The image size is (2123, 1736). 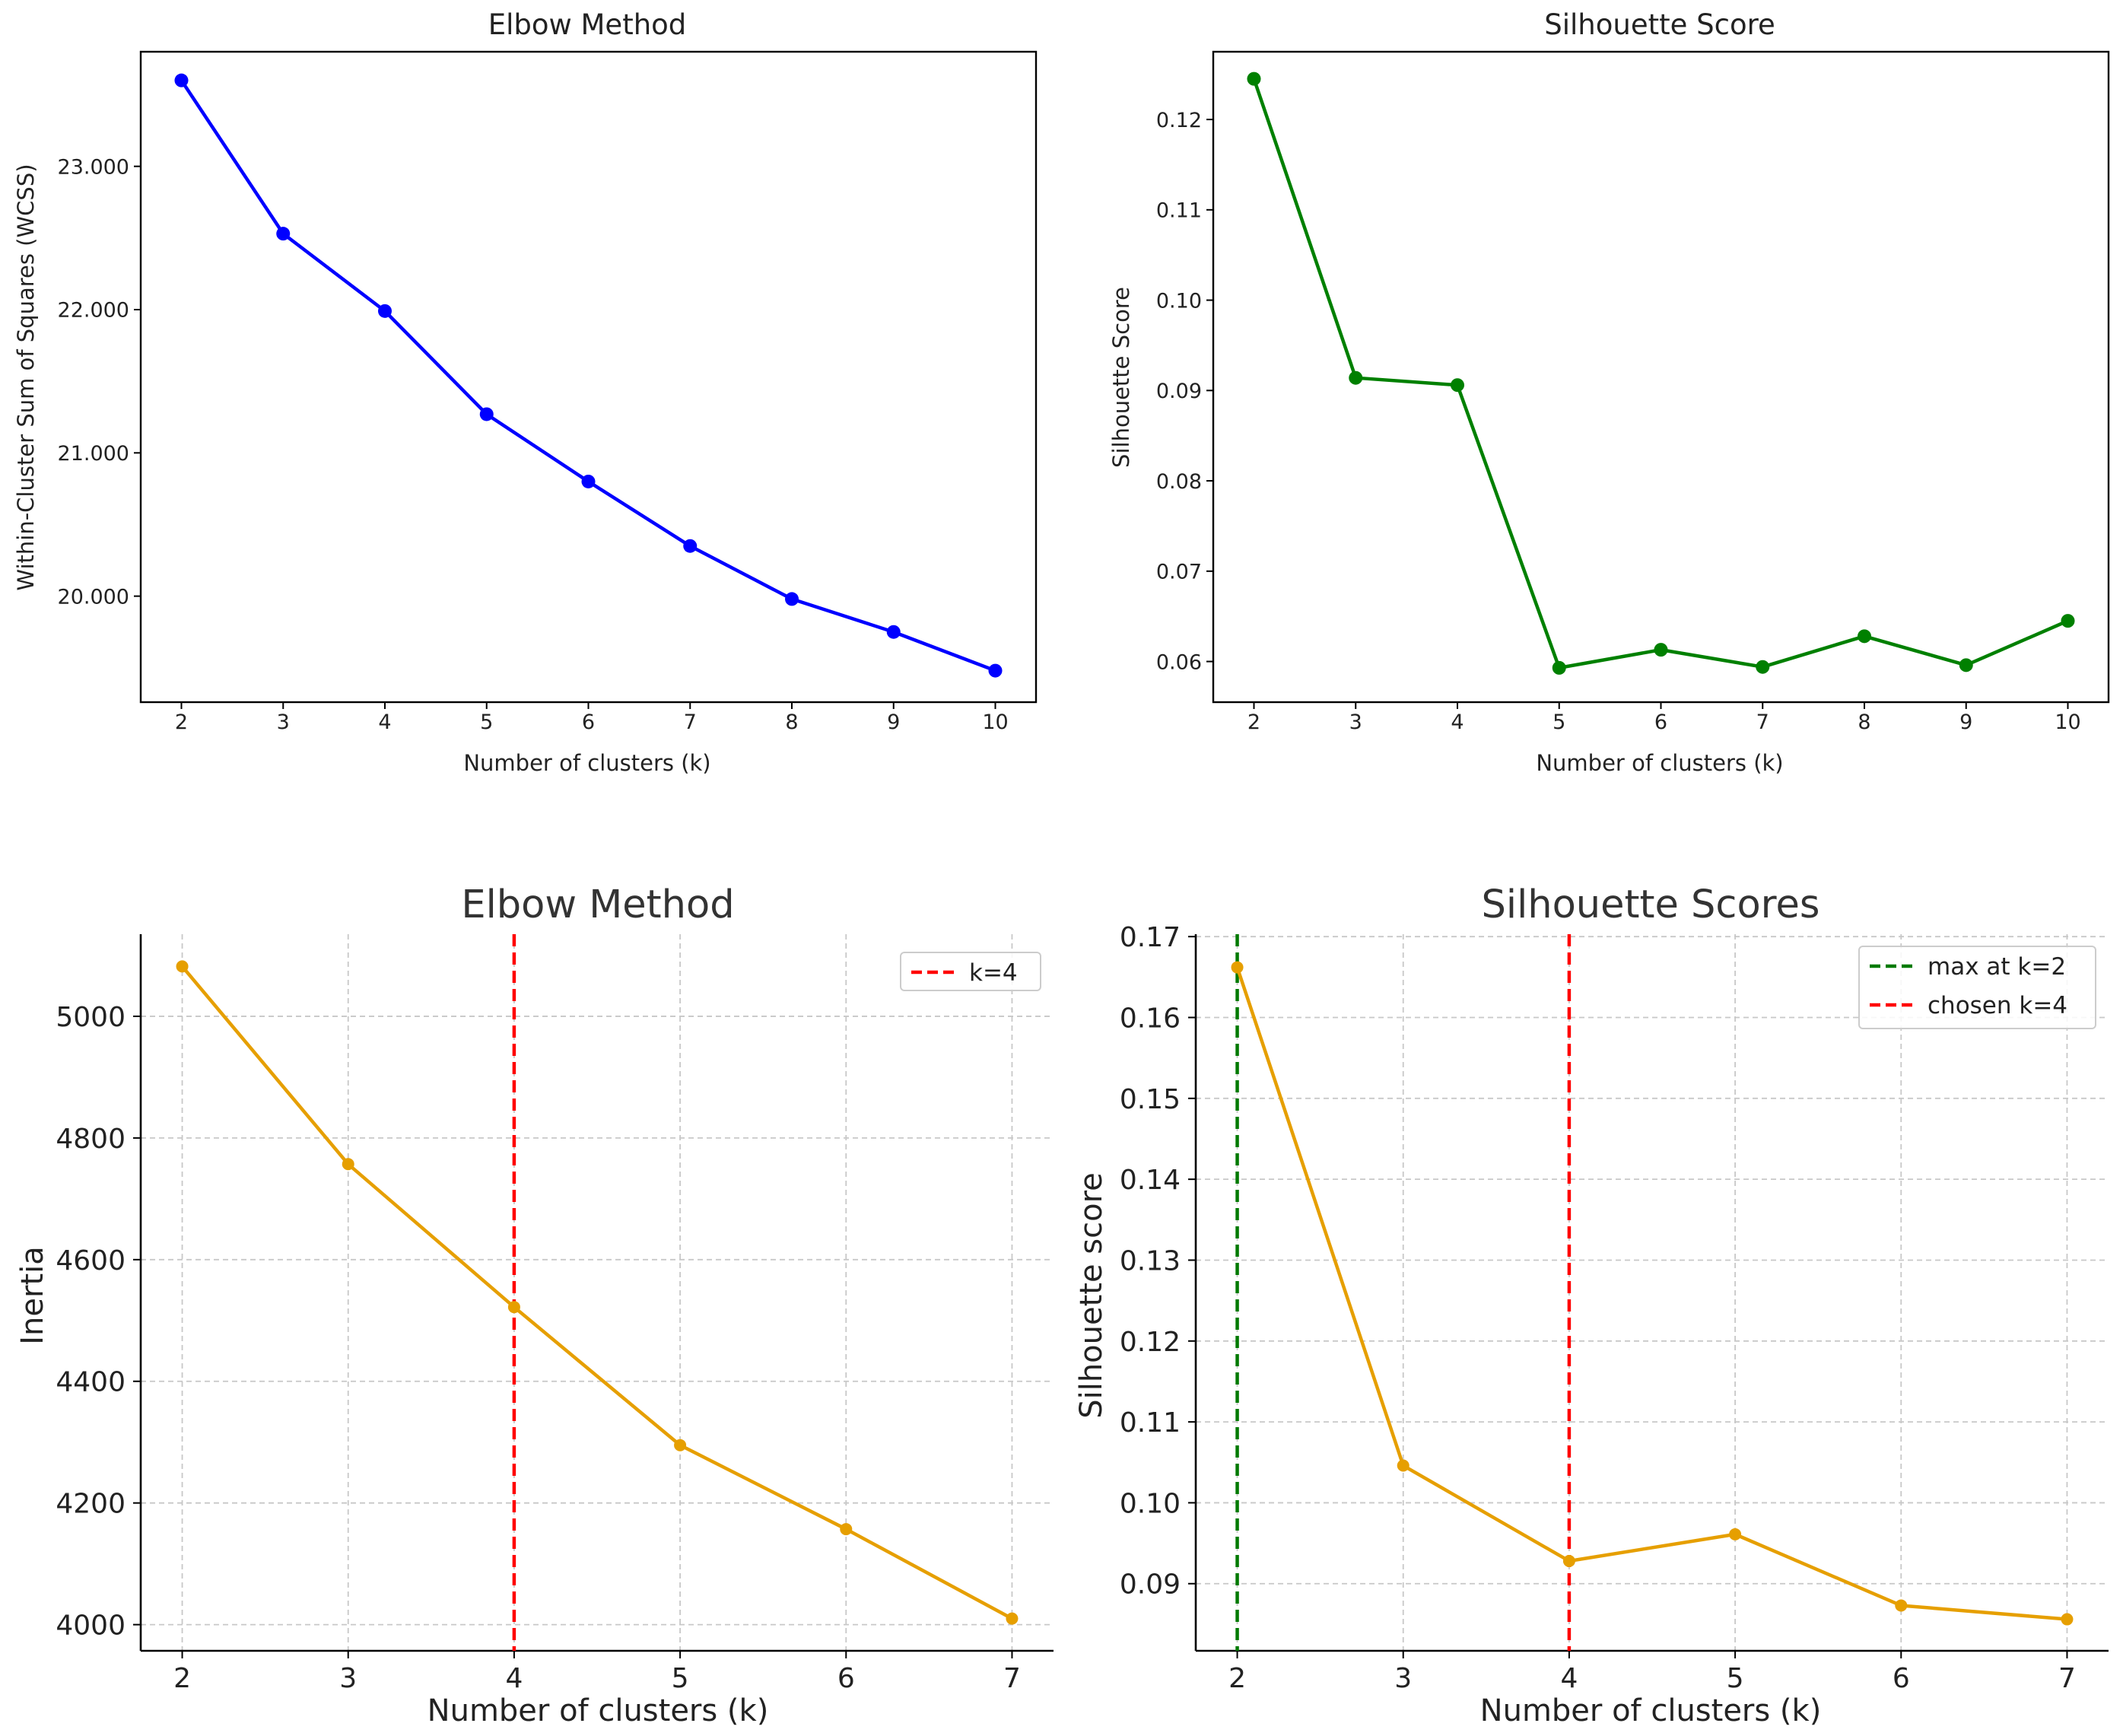 What do you see at coordinates (1651, 904) in the screenshot?
I see `chart-title: Silhouette Scores` at bounding box center [1651, 904].